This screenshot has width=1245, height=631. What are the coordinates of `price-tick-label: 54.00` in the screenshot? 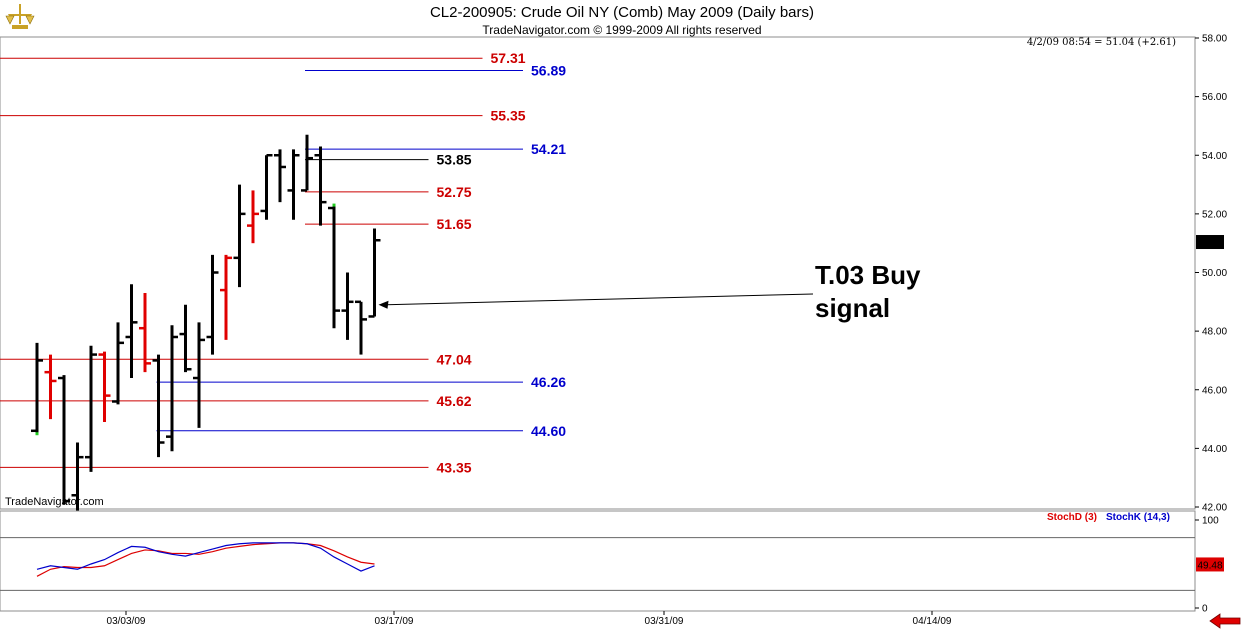 It's located at (1214, 156).